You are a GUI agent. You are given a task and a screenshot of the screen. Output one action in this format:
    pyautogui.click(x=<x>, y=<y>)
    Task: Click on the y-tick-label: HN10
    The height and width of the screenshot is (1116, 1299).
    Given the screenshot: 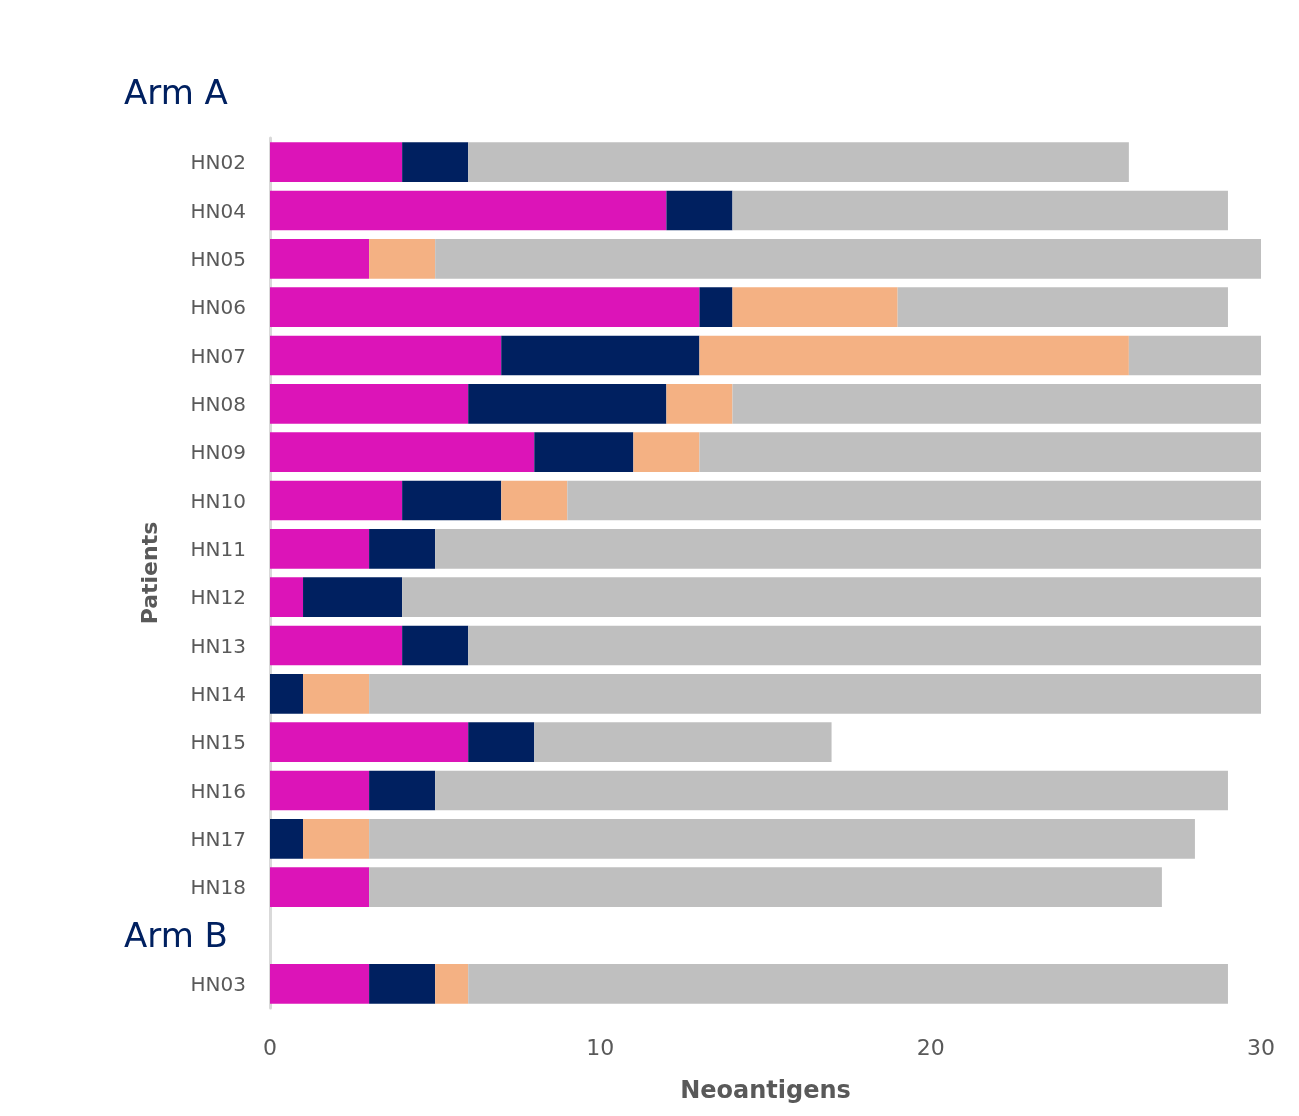 What is the action you would take?
    pyautogui.click(x=218, y=500)
    